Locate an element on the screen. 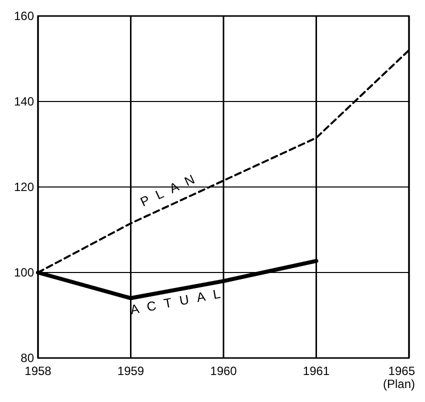 This screenshot has width=425, height=402. y-tick-label: 140 is located at coordinates (24, 101).